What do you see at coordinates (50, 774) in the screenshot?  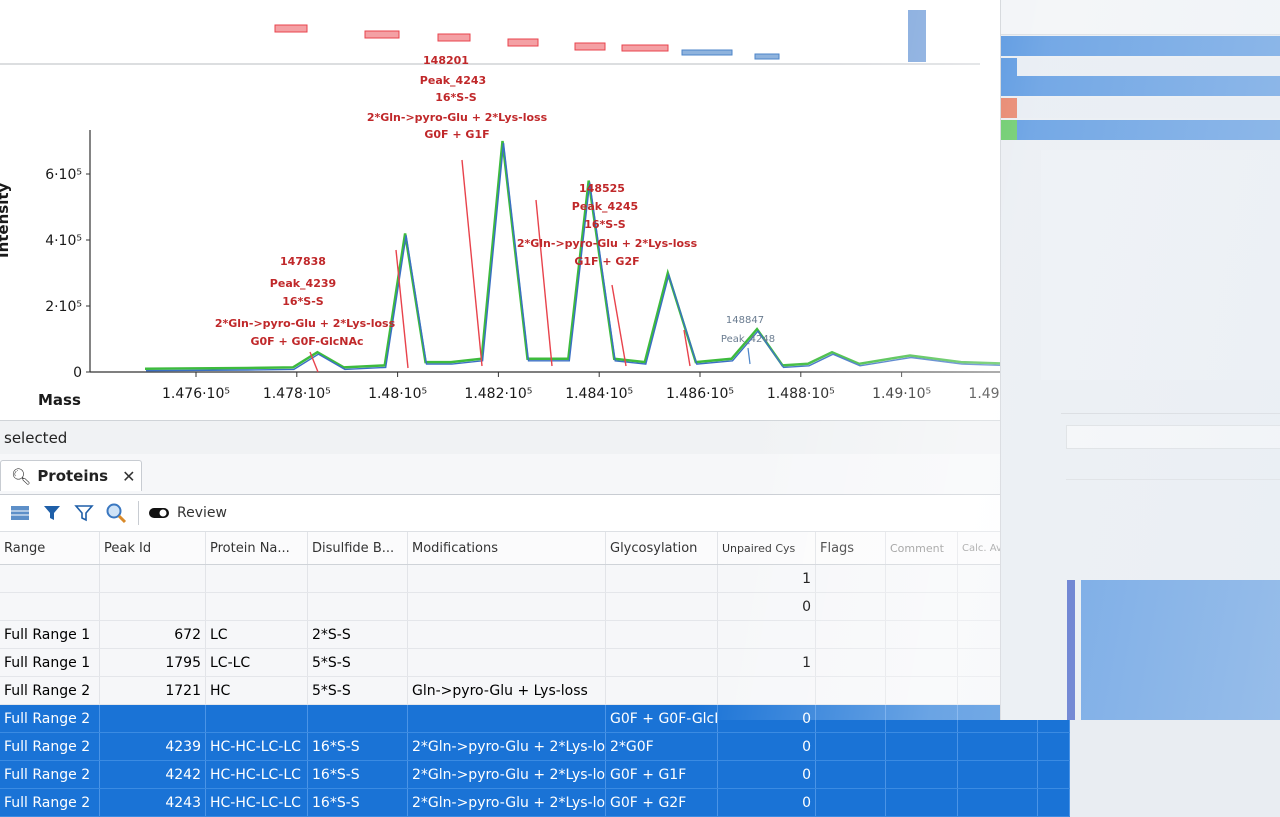 I see `table-cell: Full Range 2` at bounding box center [50, 774].